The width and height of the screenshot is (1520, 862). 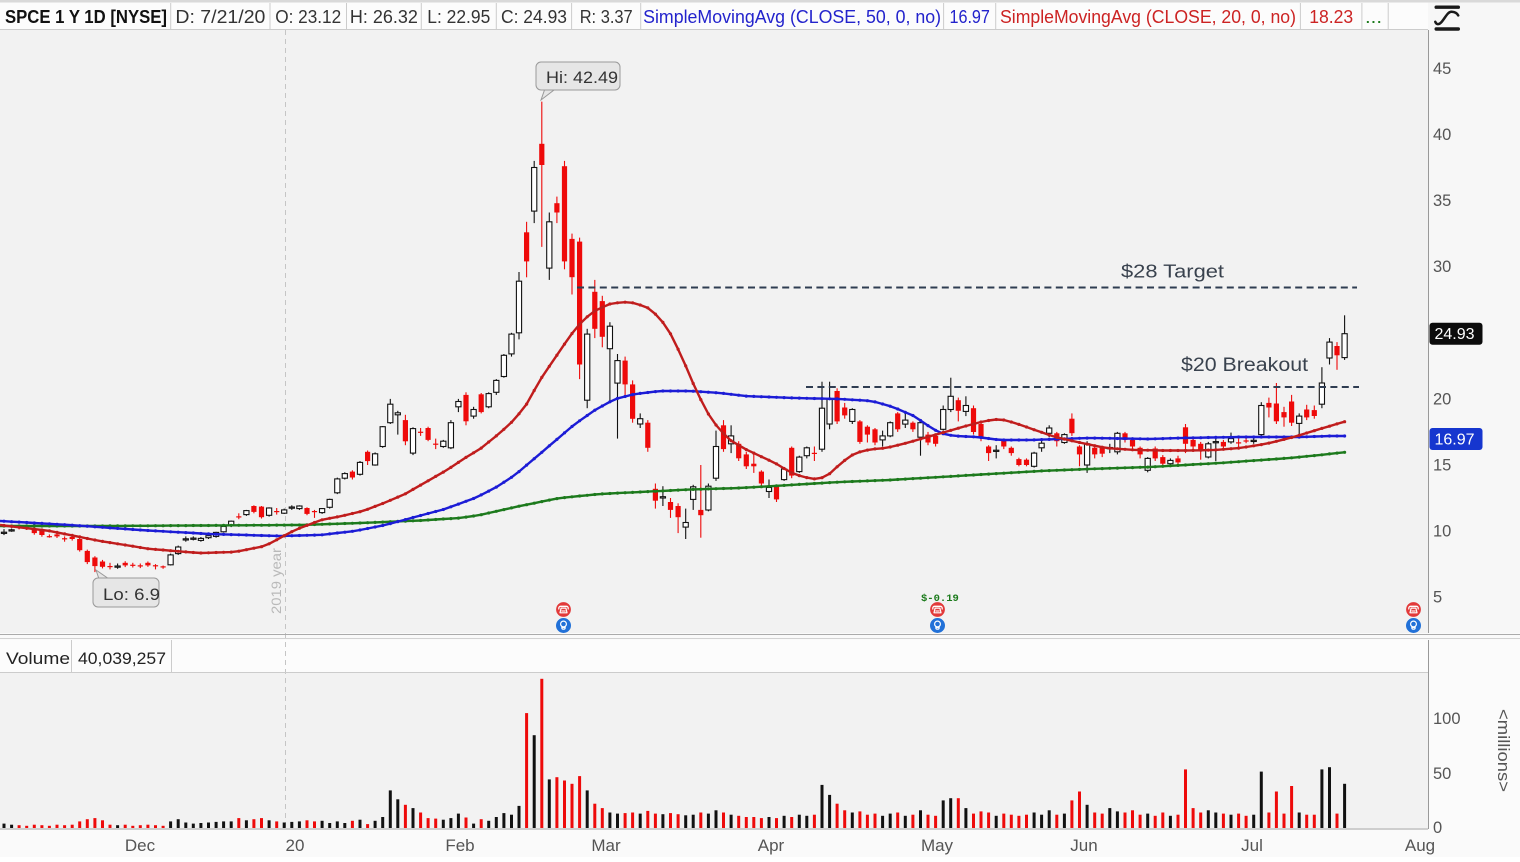 I want to click on svg-text: $28 Target, so click(x=1172, y=272).